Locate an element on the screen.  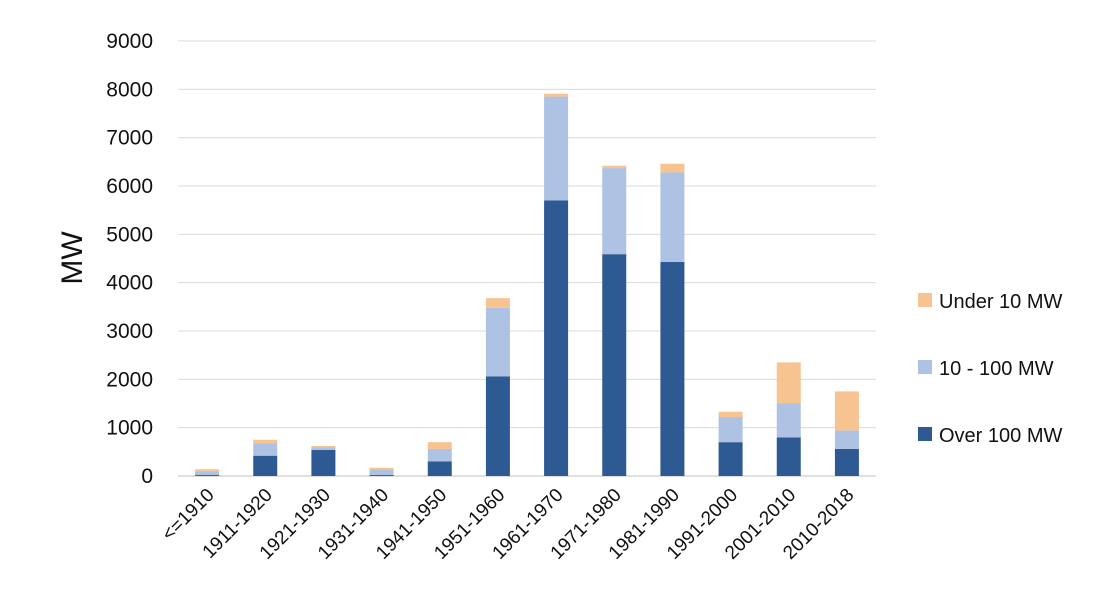
legend-label: Over 100 MW is located at coordinates (1000, 436).